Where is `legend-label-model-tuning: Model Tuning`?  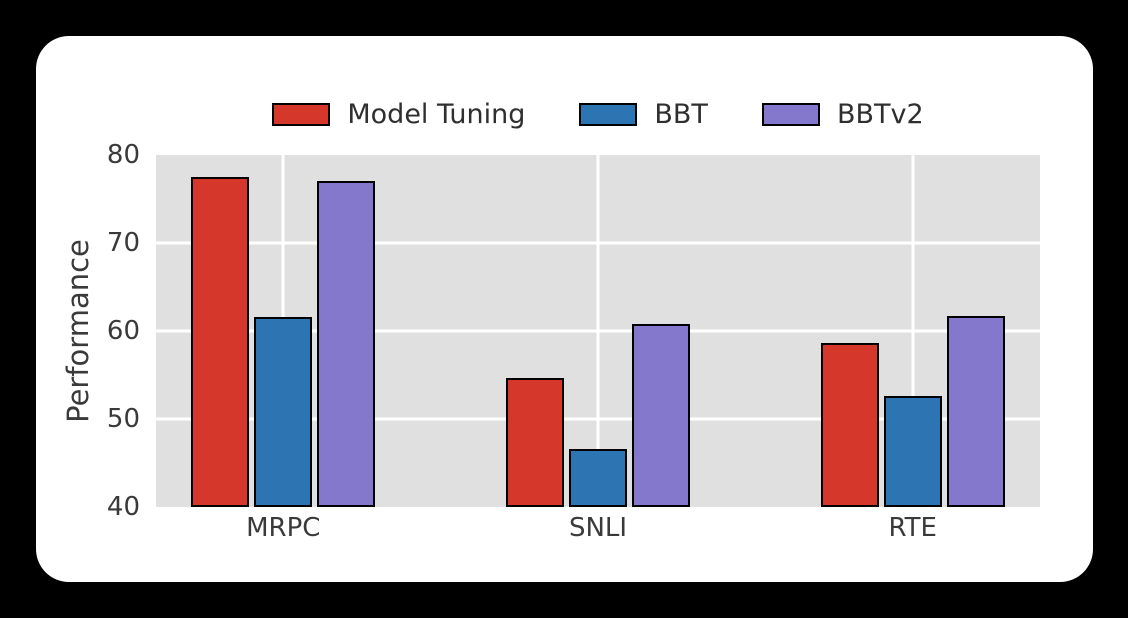 legend-label-model-tuning: Model Tuning is located at coordinates (436, 114).